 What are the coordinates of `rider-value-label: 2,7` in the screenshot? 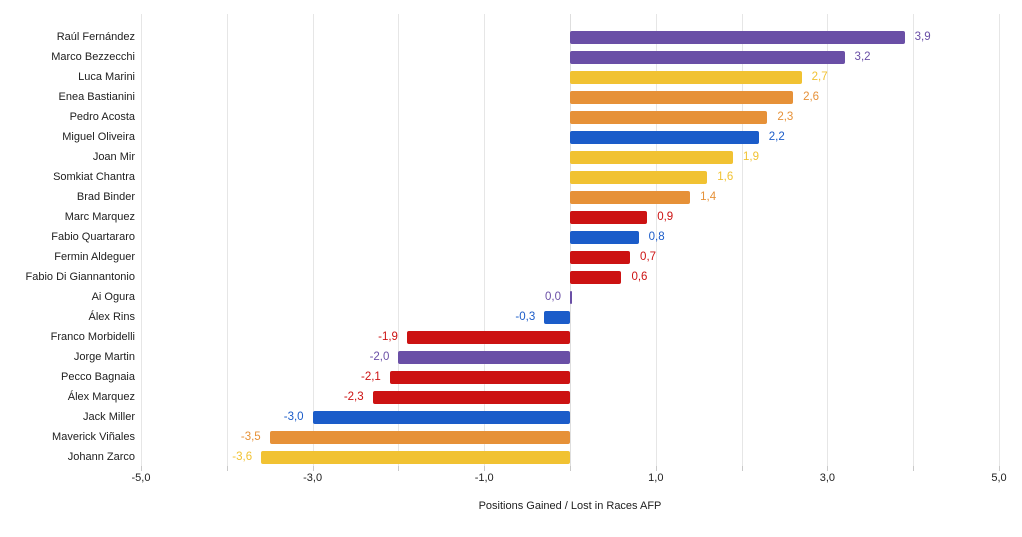 It's located at (819, 76).